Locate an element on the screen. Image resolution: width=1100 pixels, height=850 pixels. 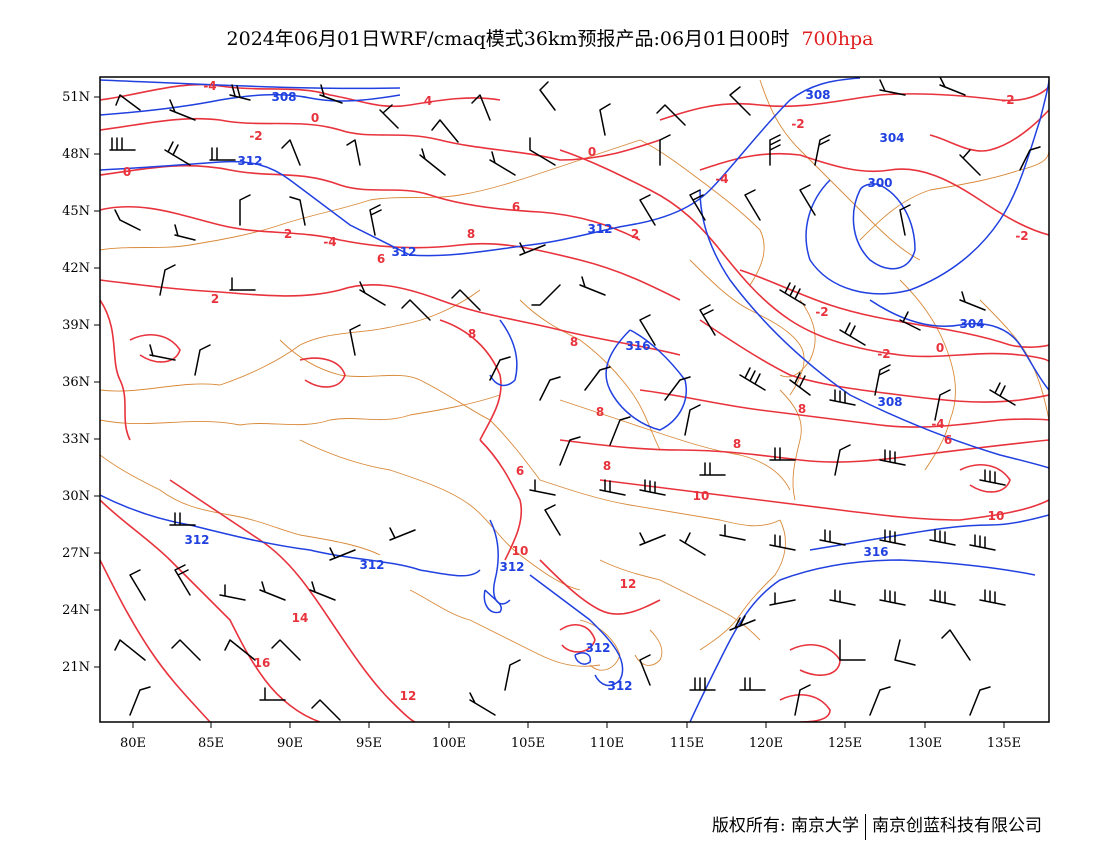
lon-label: 110E is located at coordinates (607, 743).